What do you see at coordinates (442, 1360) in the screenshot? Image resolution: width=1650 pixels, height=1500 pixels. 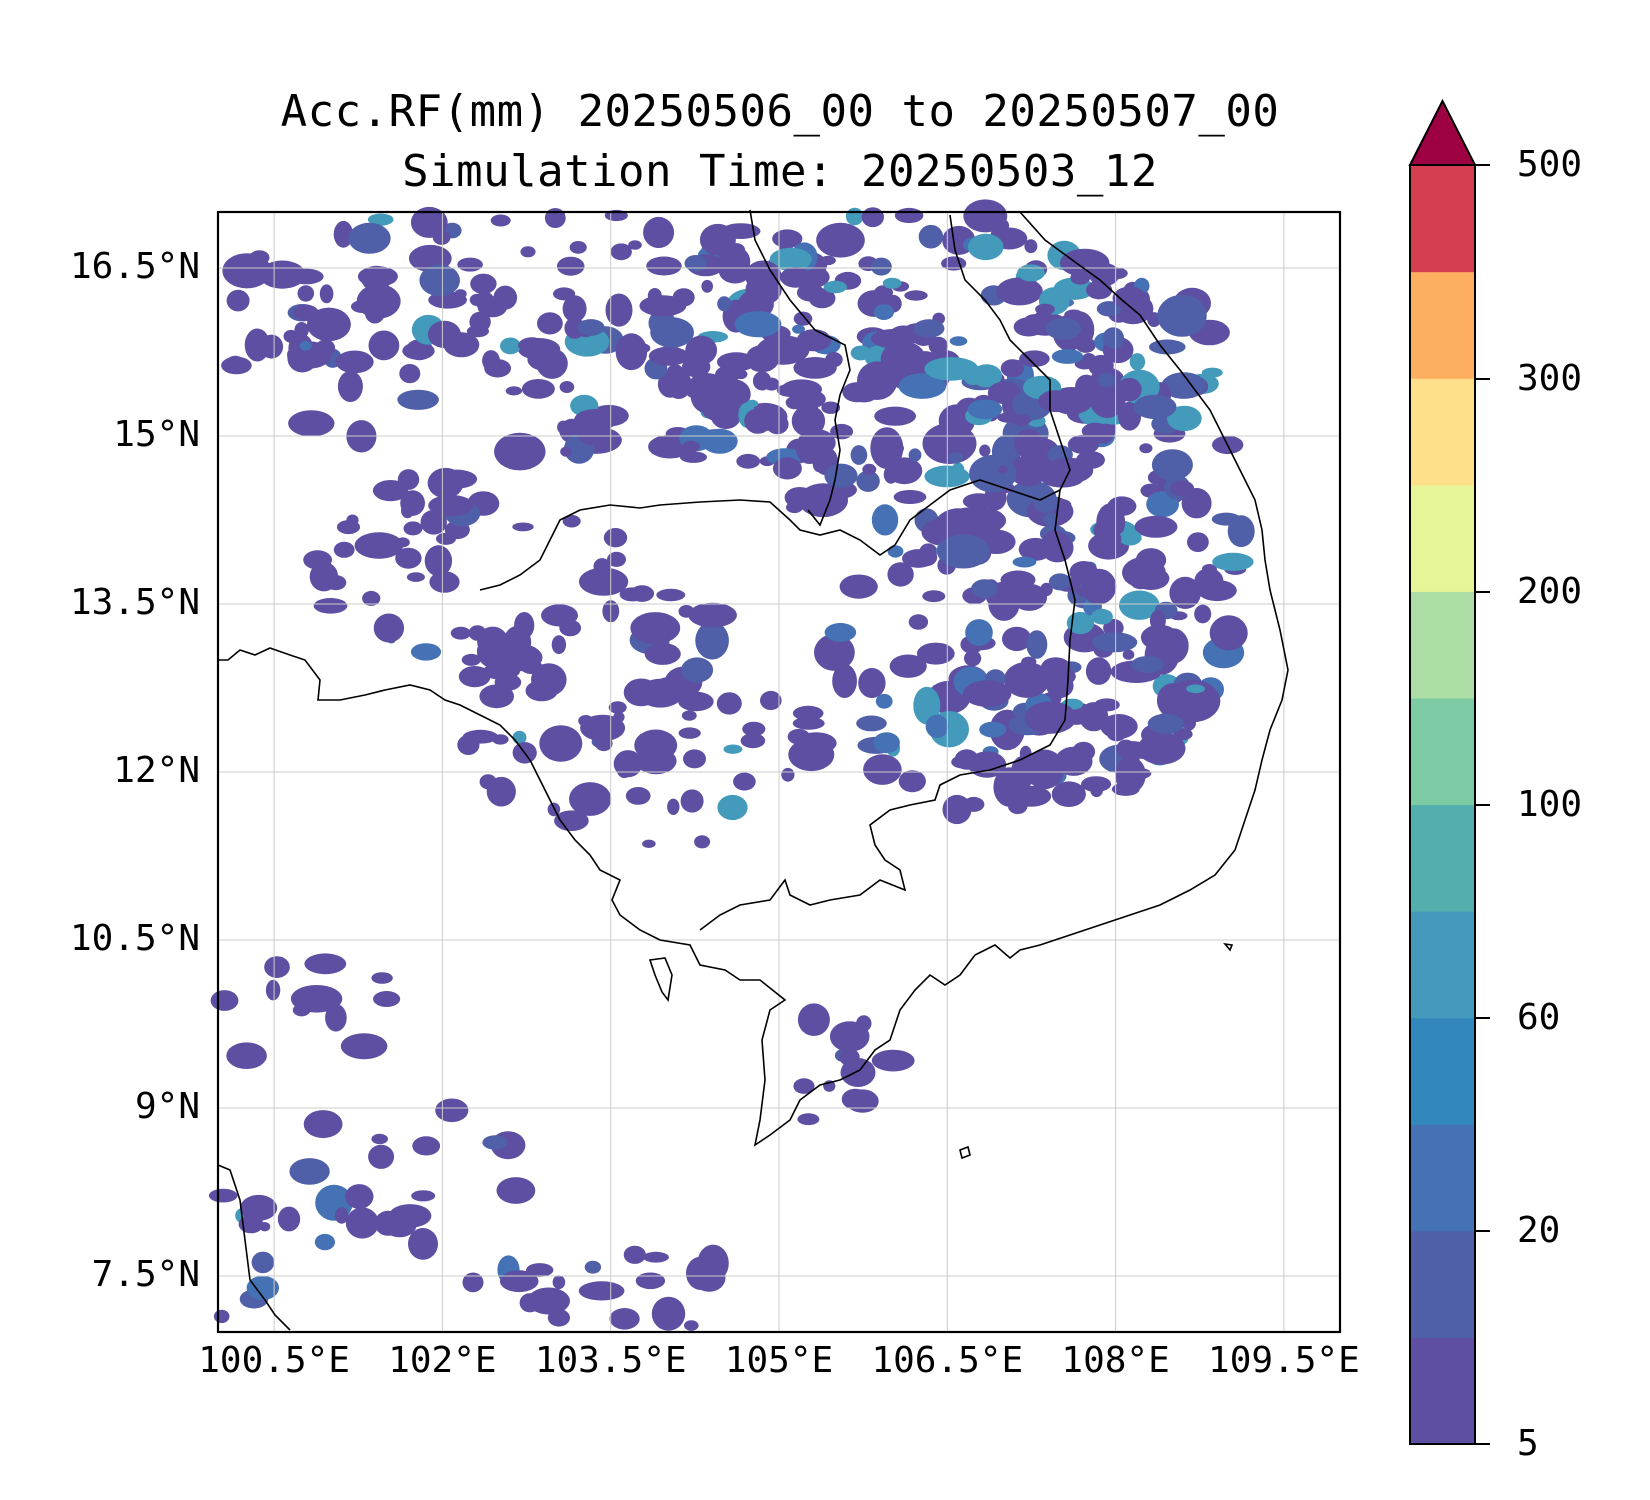 I see `lon-tick-label: 102°E` at bounding box center [442, 1360].